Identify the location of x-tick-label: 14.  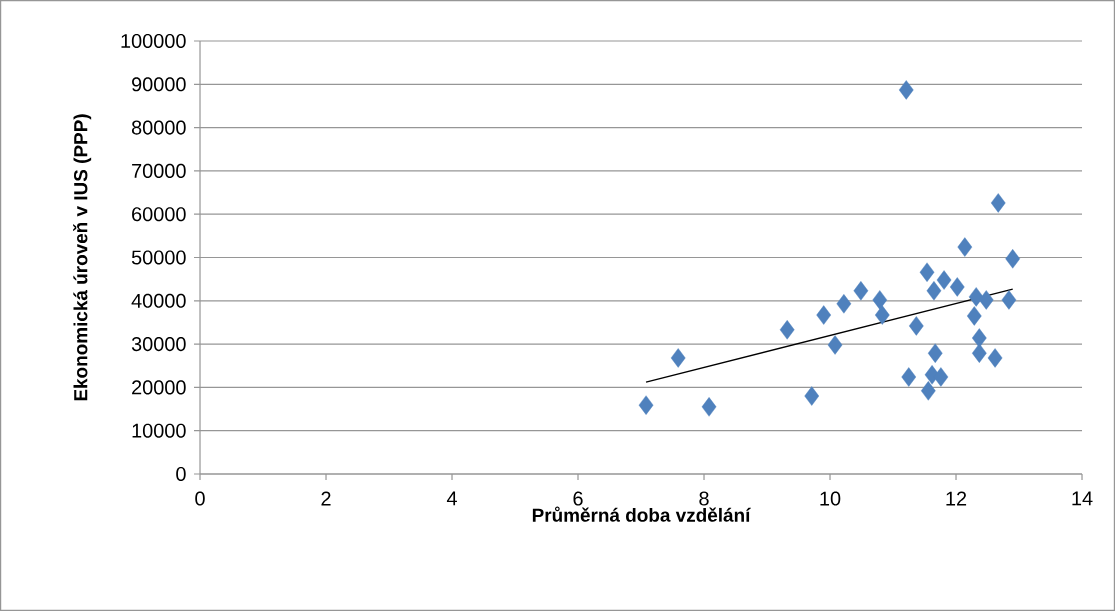
(1082, 498).